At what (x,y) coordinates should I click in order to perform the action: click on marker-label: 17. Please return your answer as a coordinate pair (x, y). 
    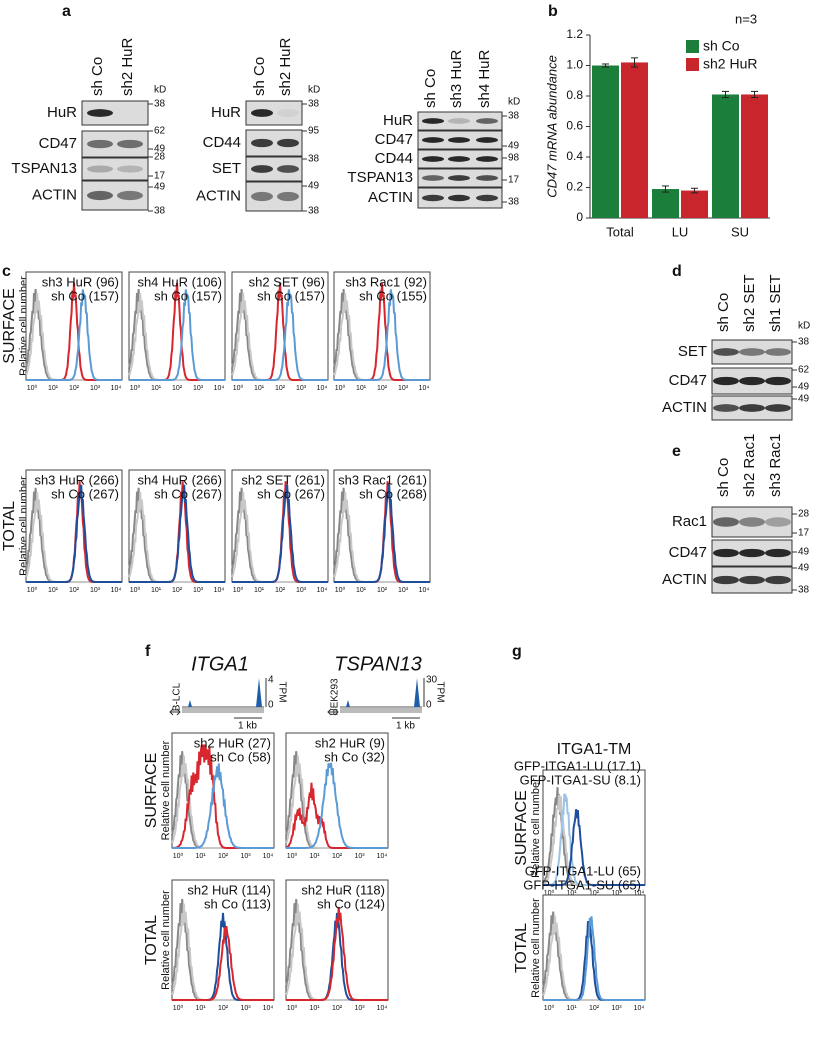
    Looking at the image, I should click on (514, 180).